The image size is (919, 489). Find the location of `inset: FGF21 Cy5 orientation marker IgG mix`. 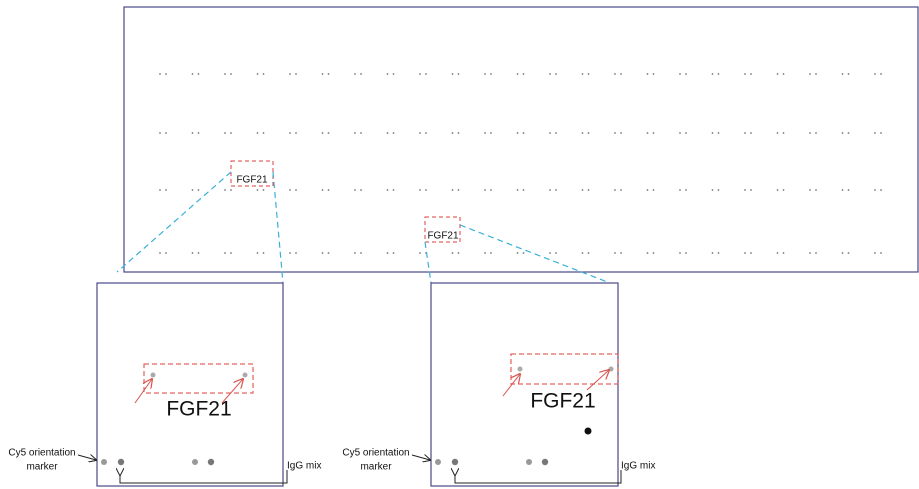

inset: FGF21 Cy5 orientation marker IgG mix is located at coordinates (164, 384).